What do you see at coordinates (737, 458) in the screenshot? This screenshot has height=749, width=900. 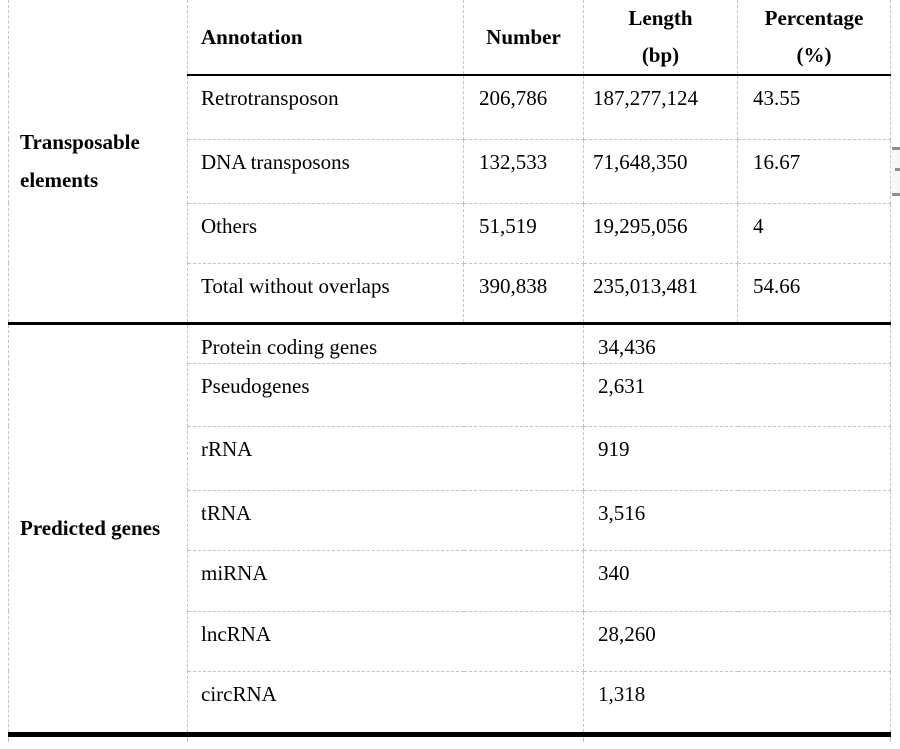 I see `cell-number: 919` at bounding box center [737, 458].